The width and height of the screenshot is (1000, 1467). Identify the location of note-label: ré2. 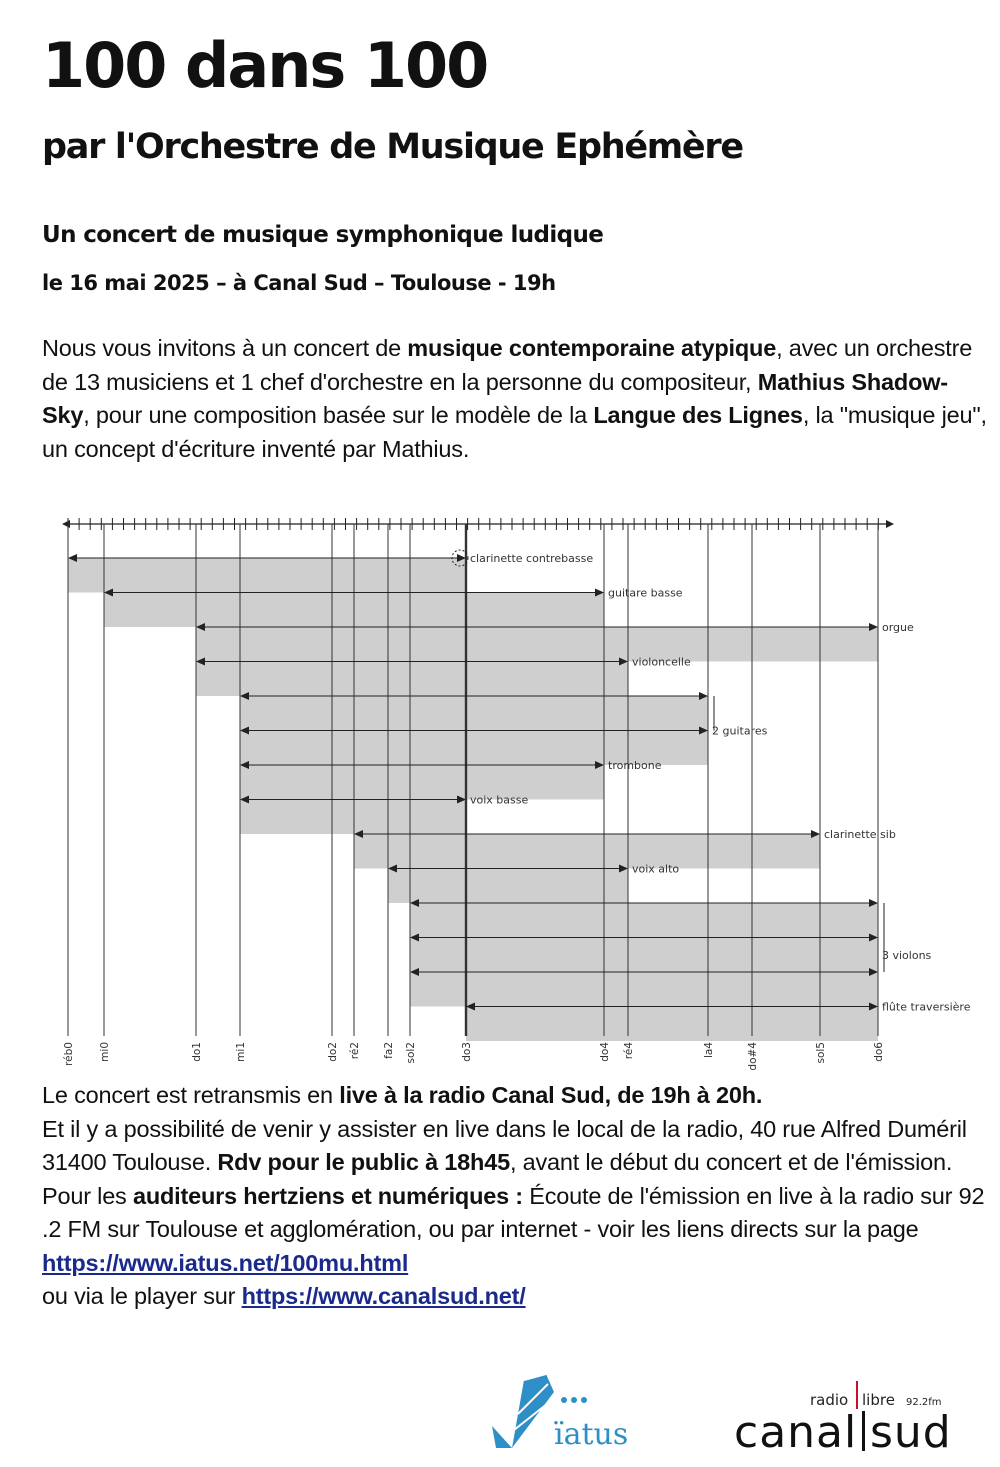
(355, 1050).